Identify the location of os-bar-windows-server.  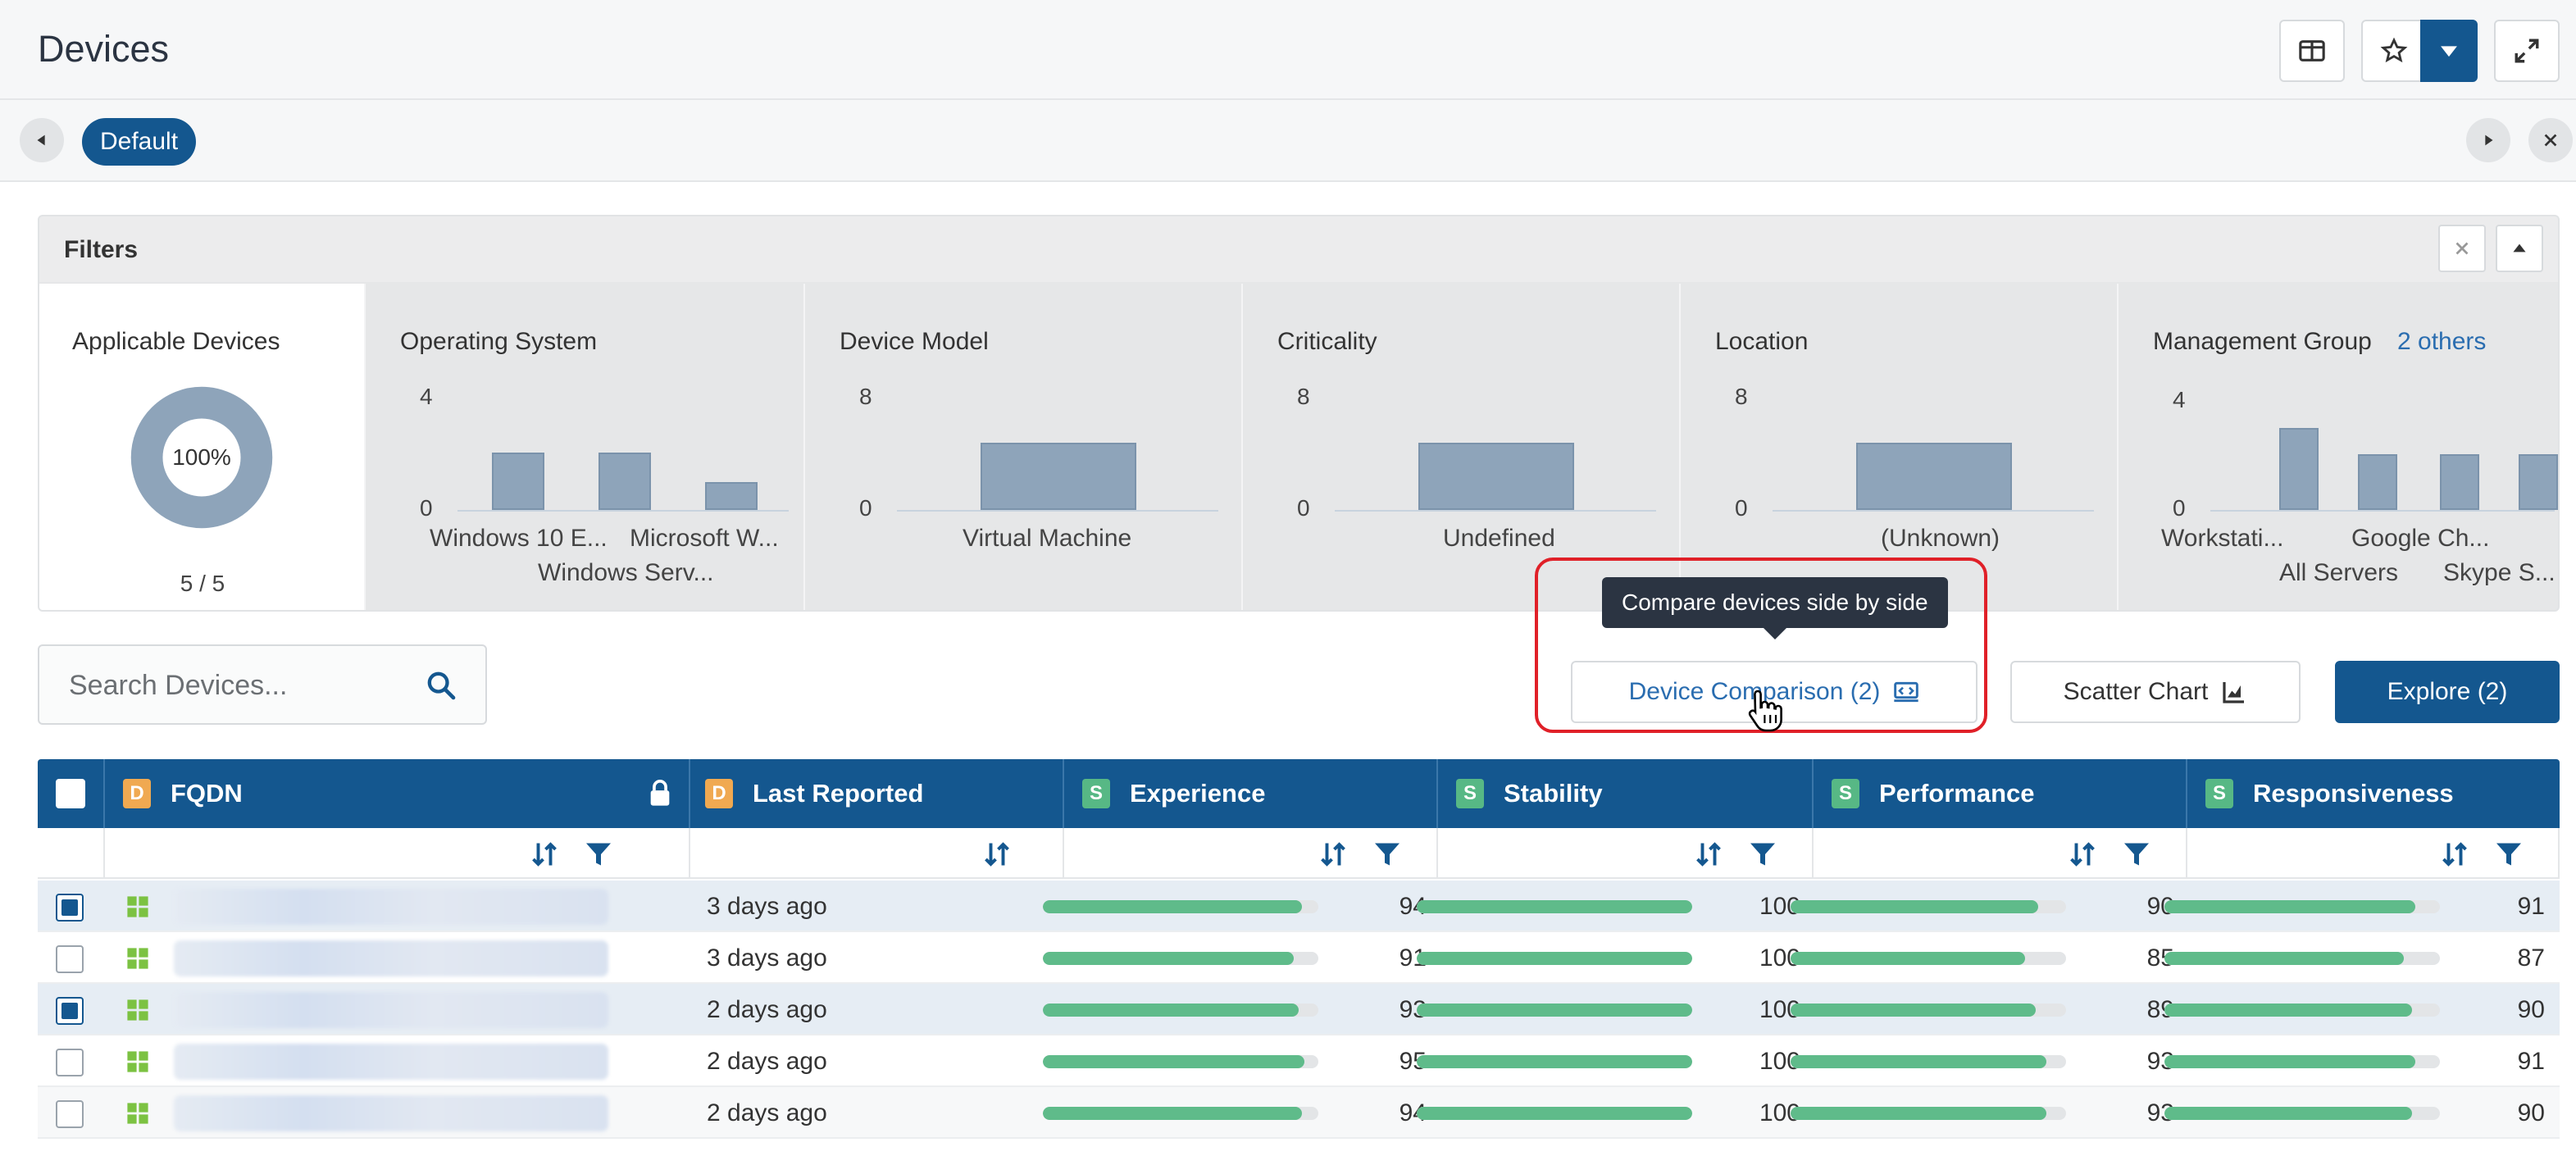
(624, 481).